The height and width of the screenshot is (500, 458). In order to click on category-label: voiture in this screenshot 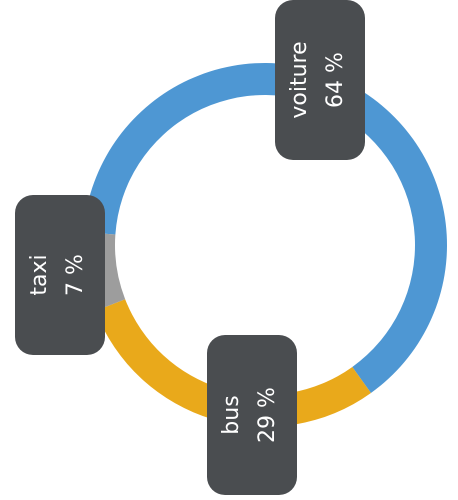, I will do `click(299, 79)`.